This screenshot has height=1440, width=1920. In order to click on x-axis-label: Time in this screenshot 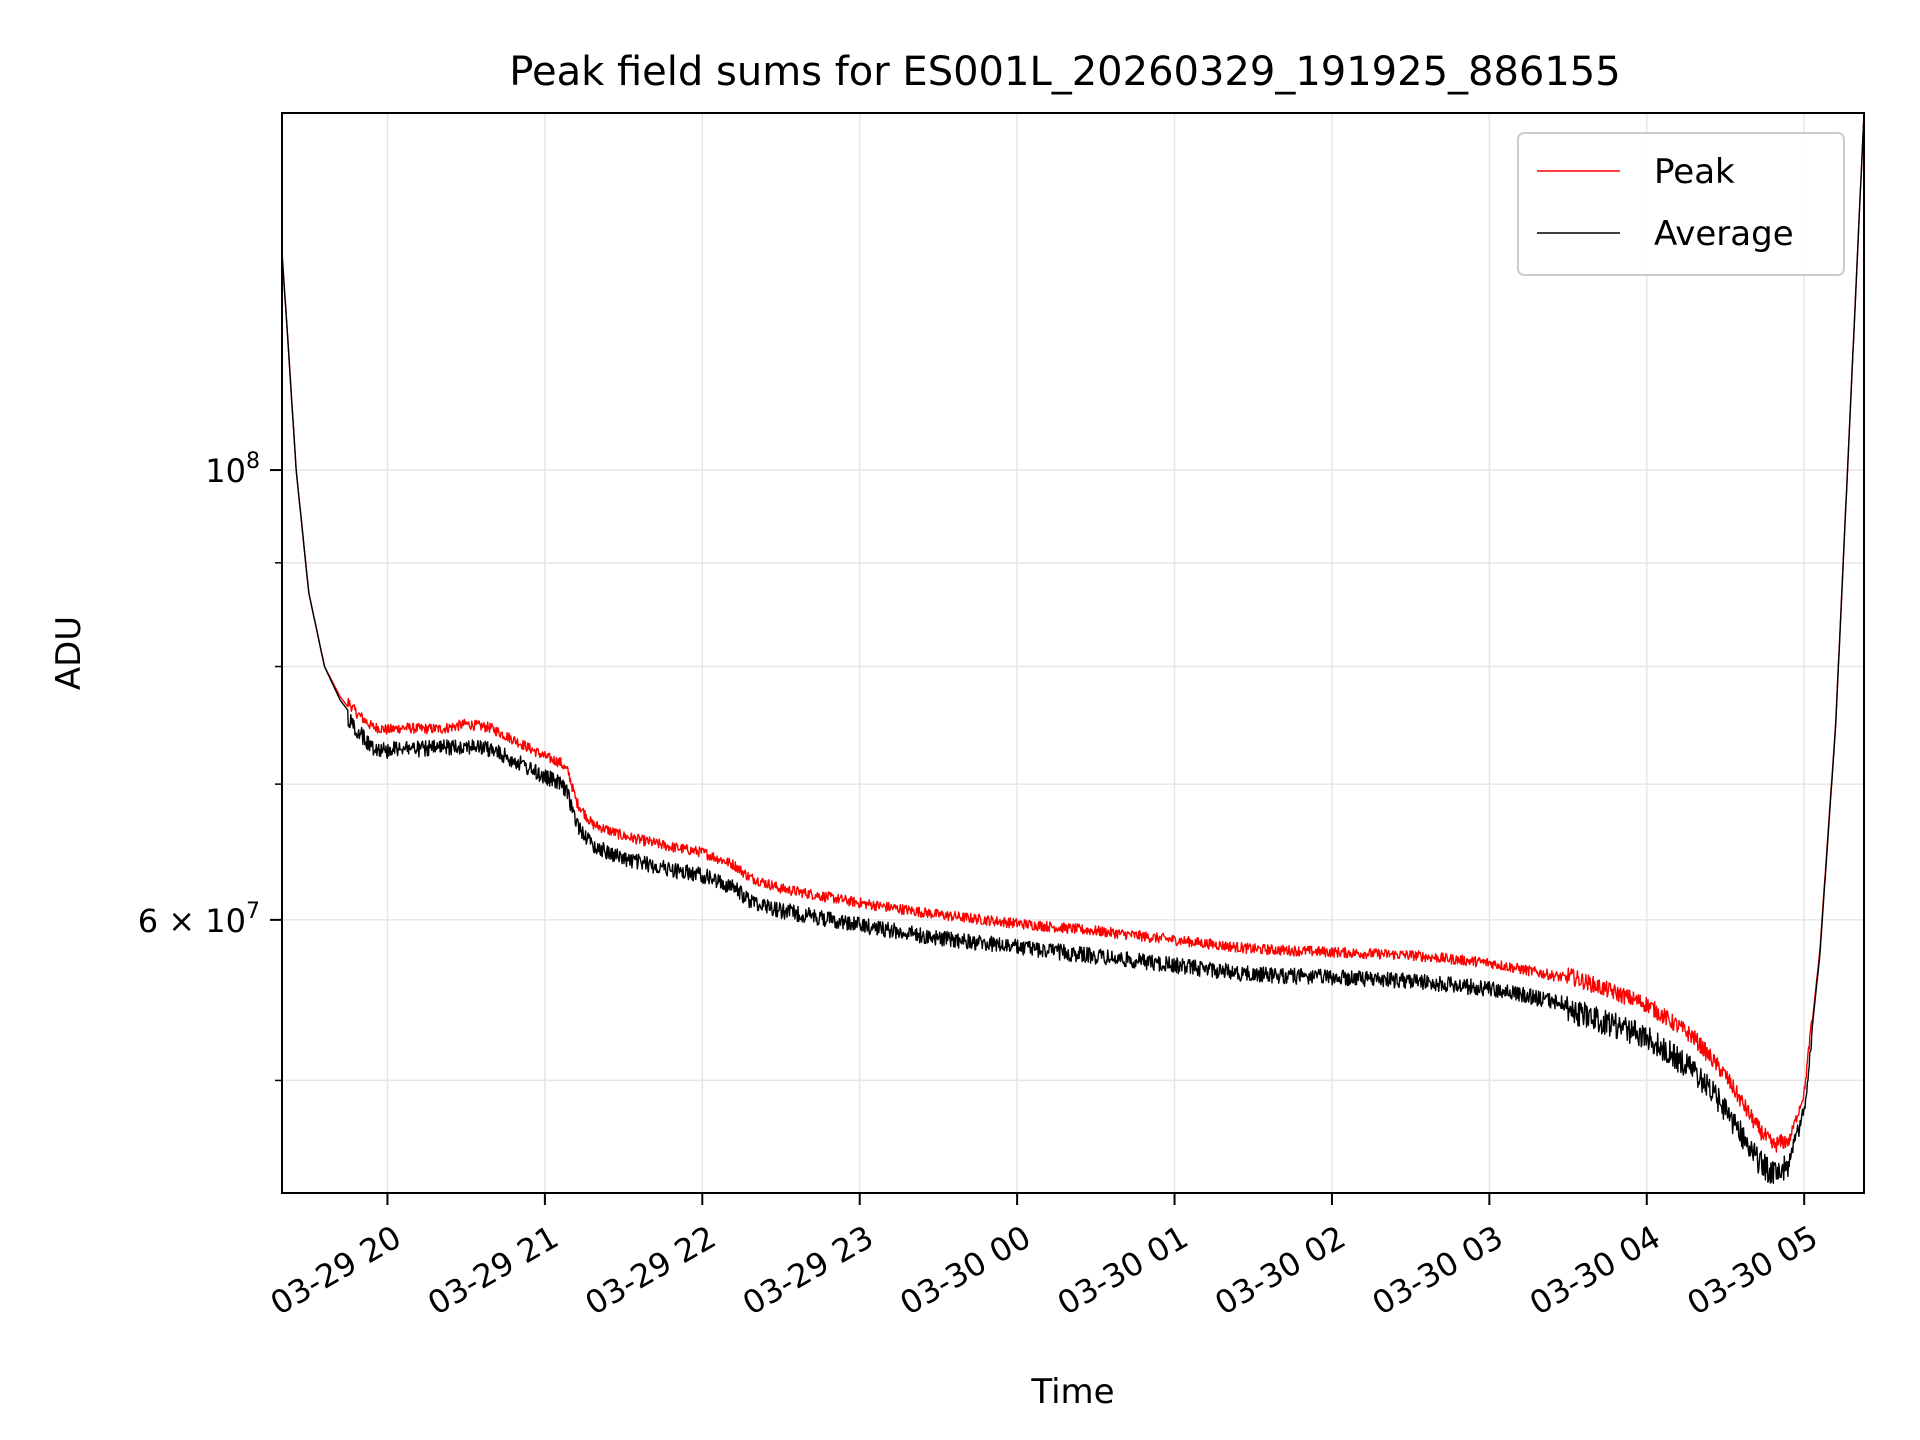, I will do `click(1072, 1392)`.